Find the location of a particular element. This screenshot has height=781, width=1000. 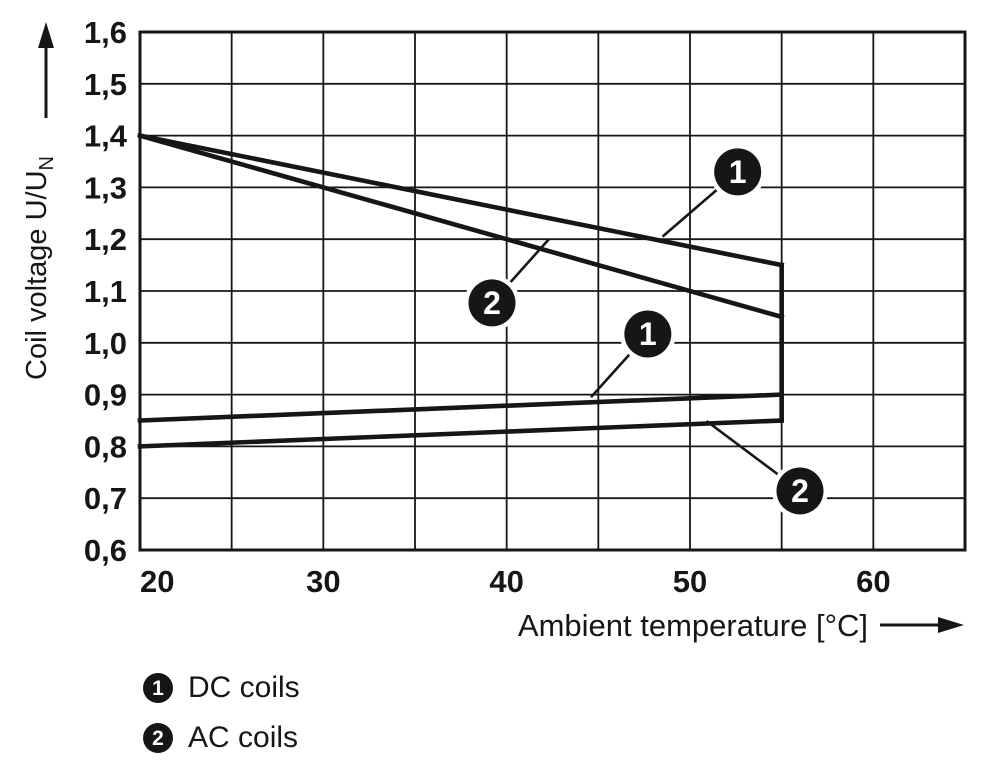

y-tick-label: 1,0 is located at coordinates (105, 343).